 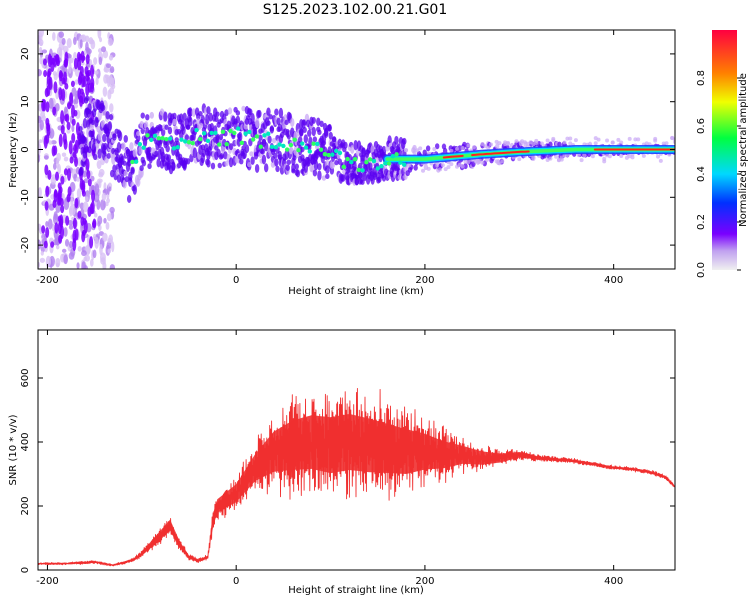 I want to click on colorbar-tick-label: 0.6, so click(x=701, y=126).